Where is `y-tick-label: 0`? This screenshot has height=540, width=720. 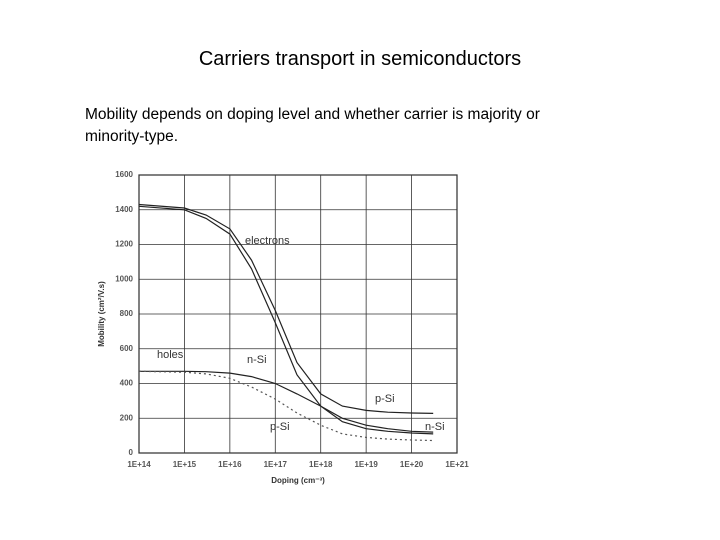 y-tick-label: 0 is located at coordinates (131, 452).